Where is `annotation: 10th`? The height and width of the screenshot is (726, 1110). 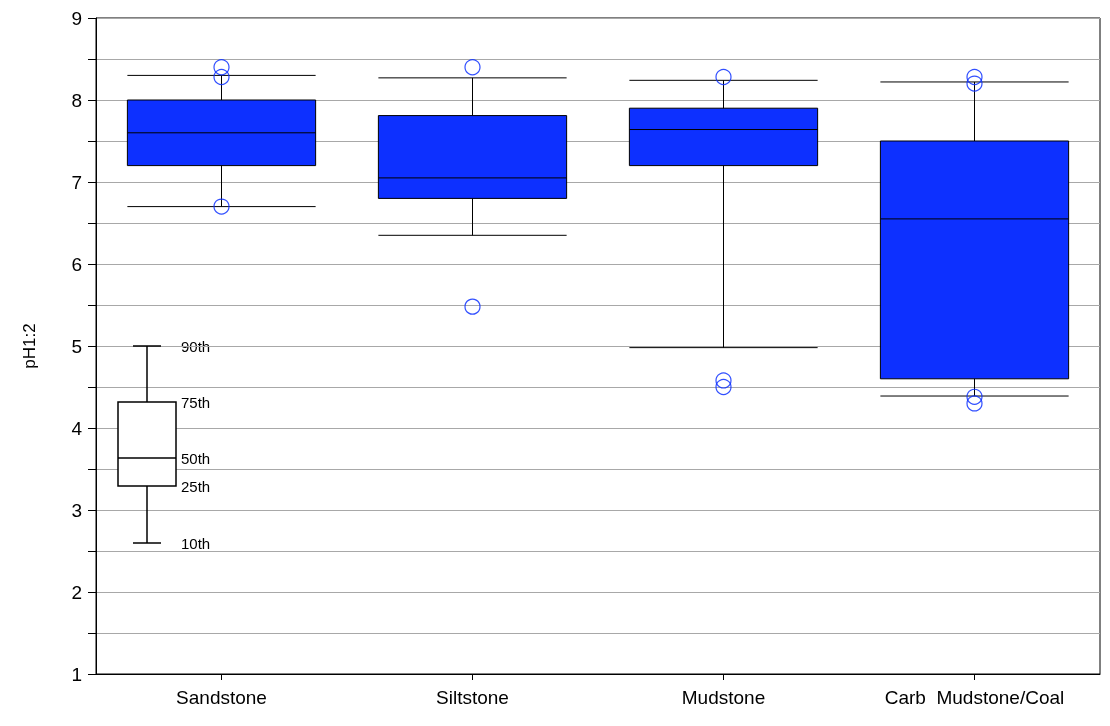
annotation: 10th is located at coordinates (196, 543).